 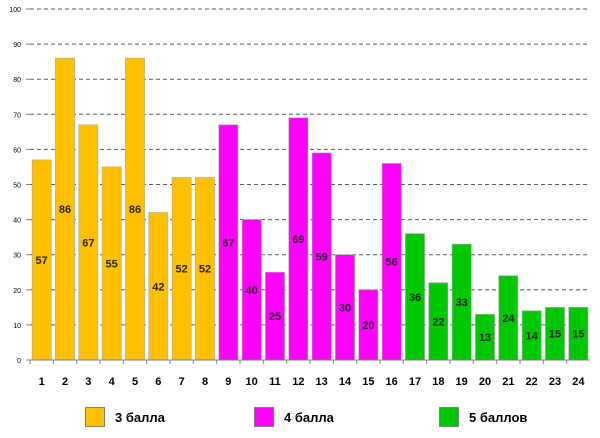 I want to click on data-label-13: 59, so click(x=322, y=257).